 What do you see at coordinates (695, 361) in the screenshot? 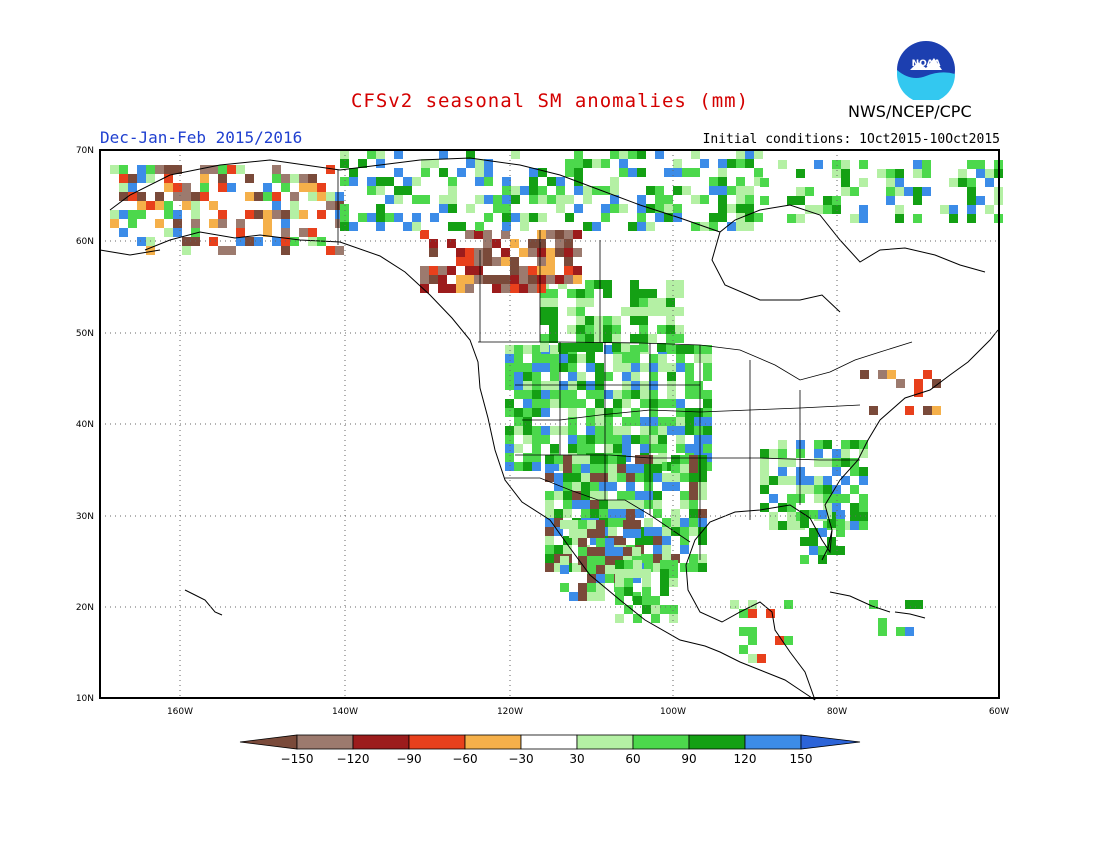
I see `us-canada-border` at bounding box center [695, 361].